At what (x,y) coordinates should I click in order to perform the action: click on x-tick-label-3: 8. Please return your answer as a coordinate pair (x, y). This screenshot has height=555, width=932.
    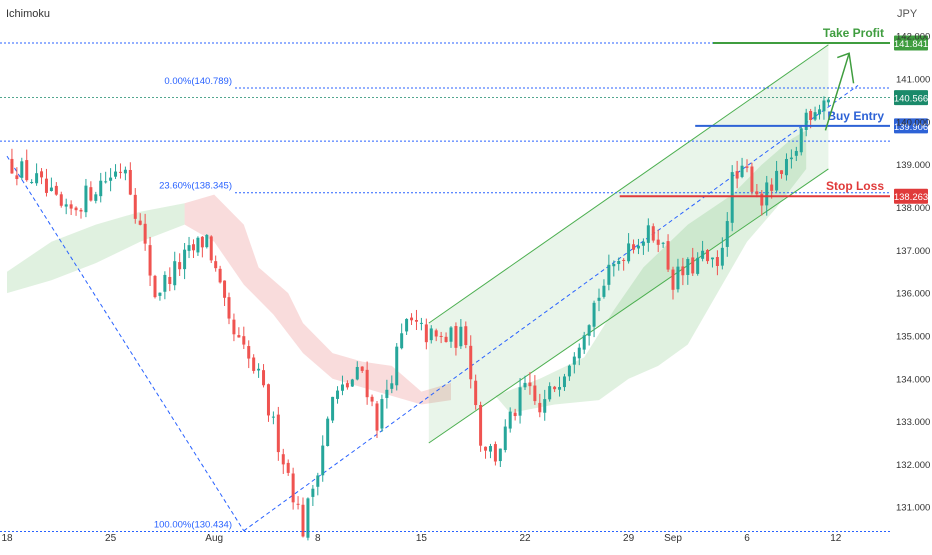
    Looking at the image, I should click on (318, 538).